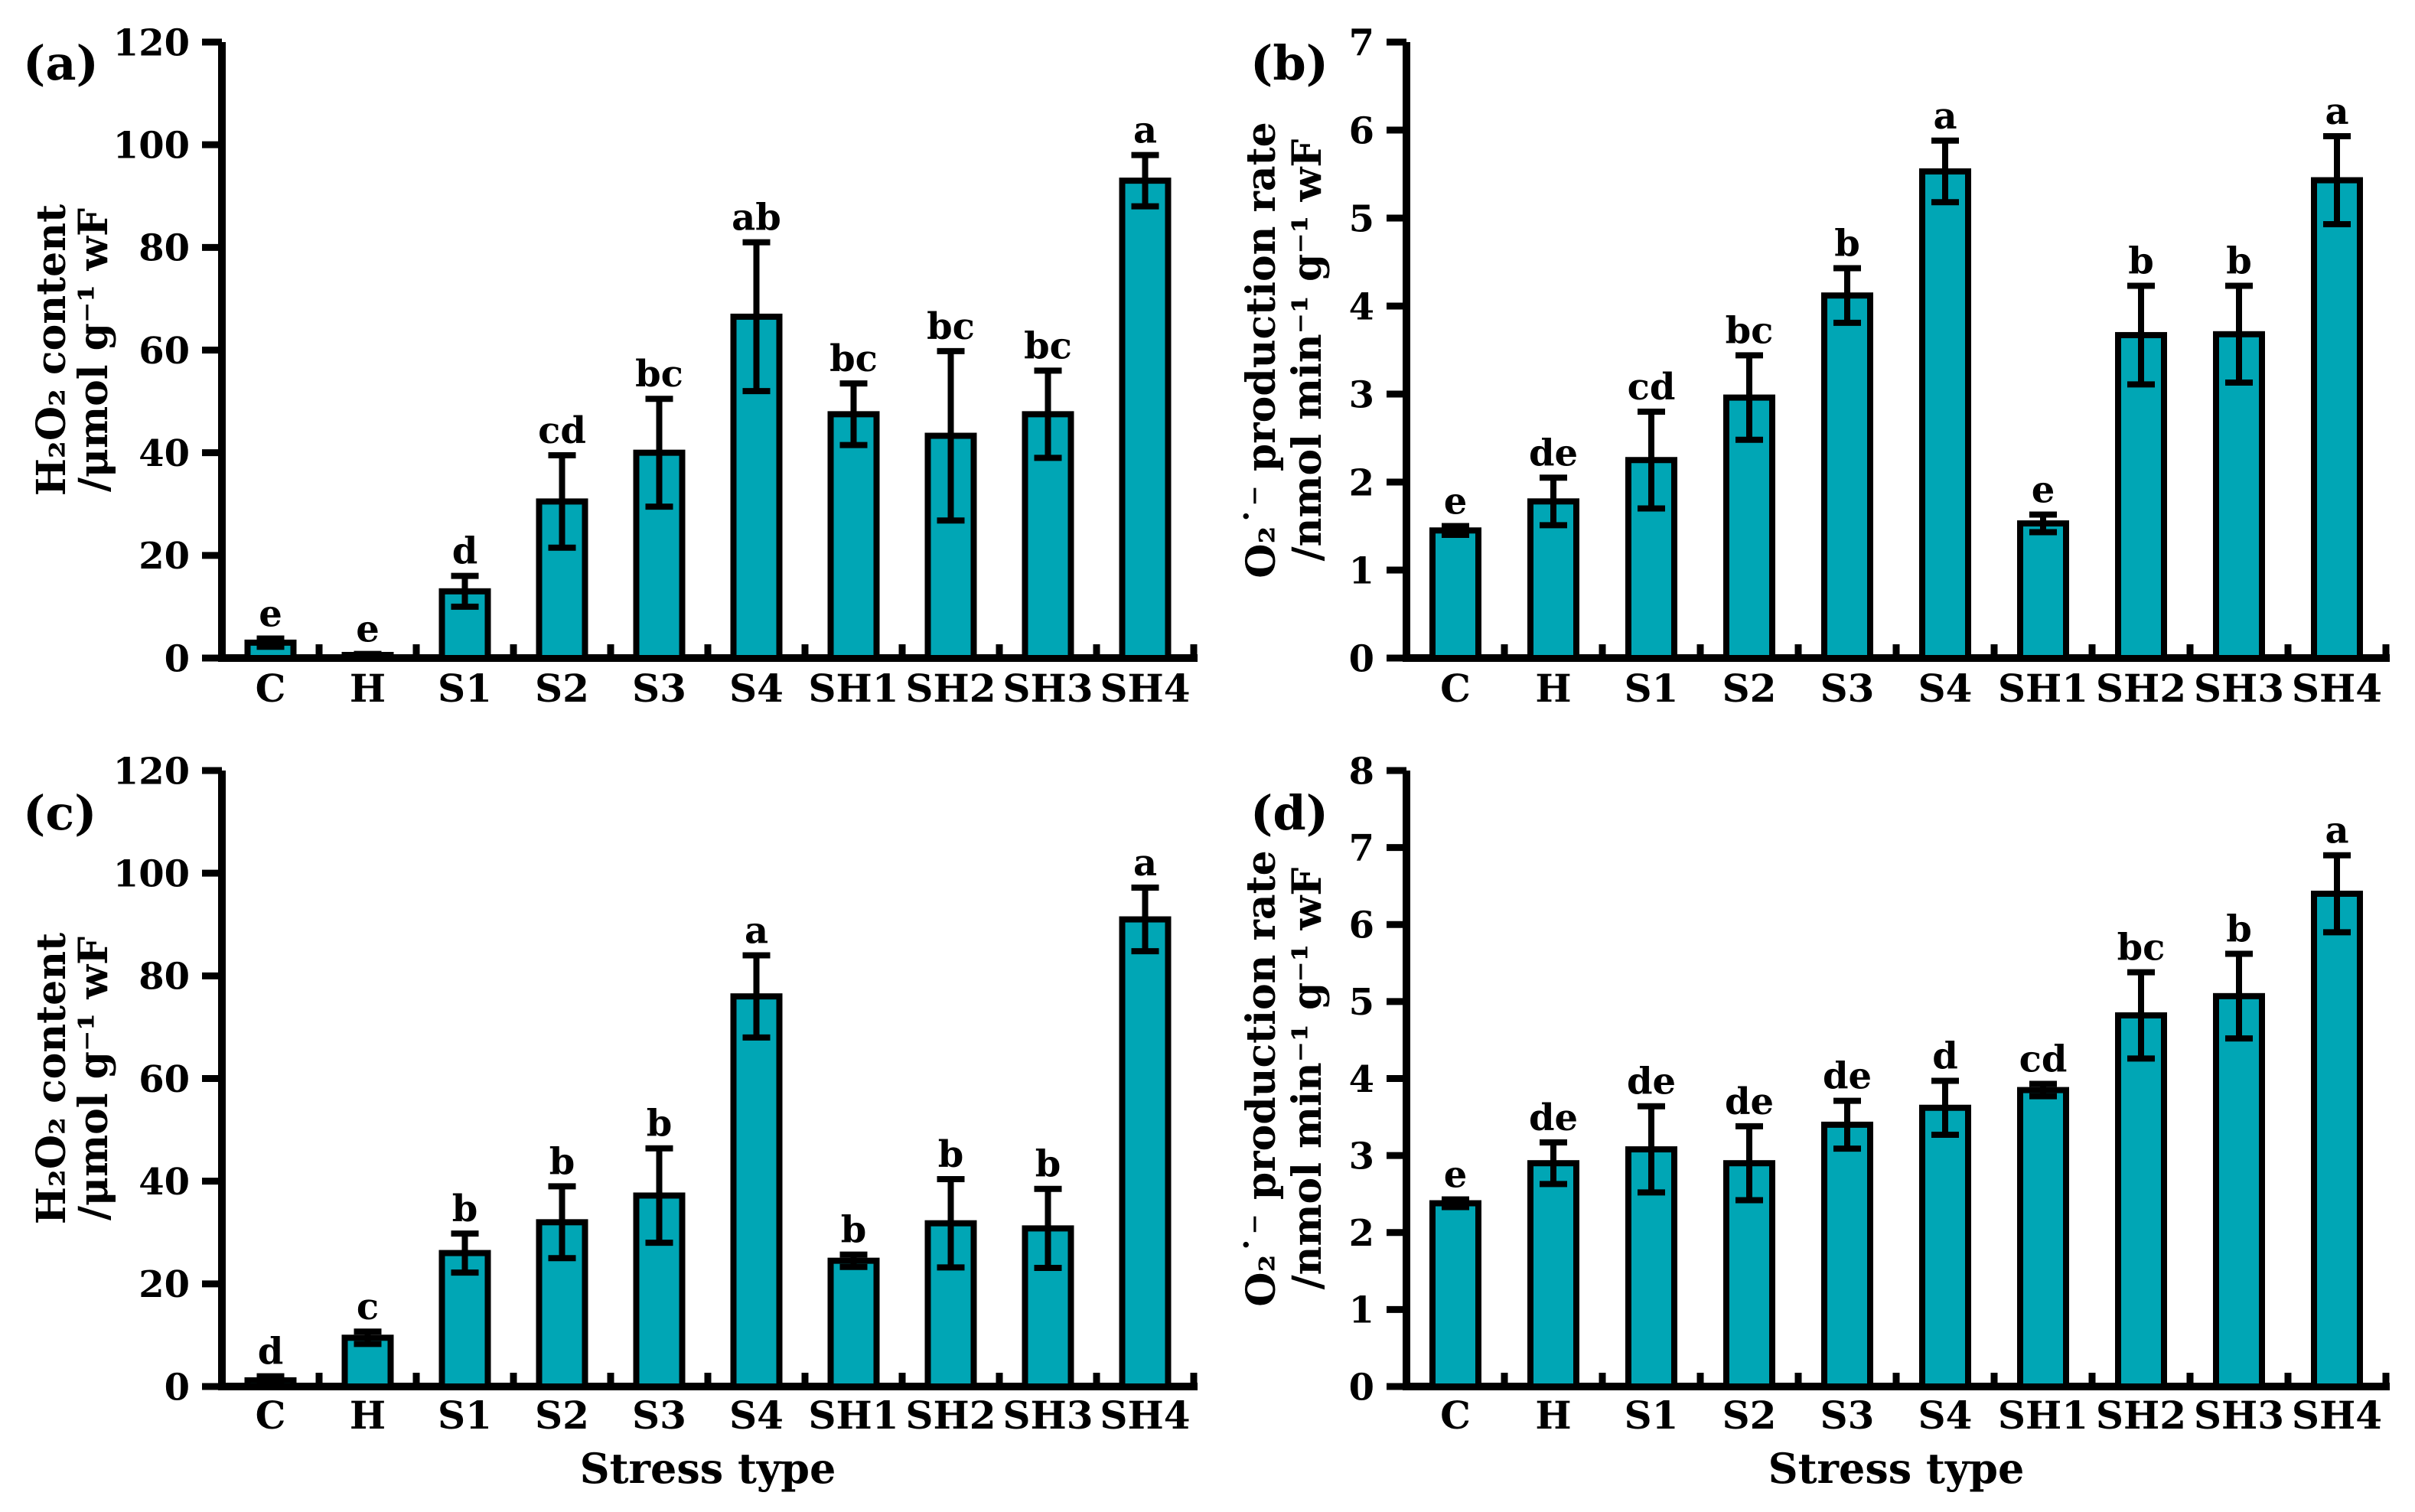  What do you see at coordinates (756, 688) in the screenshot?
I see `category-label: S4` at bounding box center [756, 688].